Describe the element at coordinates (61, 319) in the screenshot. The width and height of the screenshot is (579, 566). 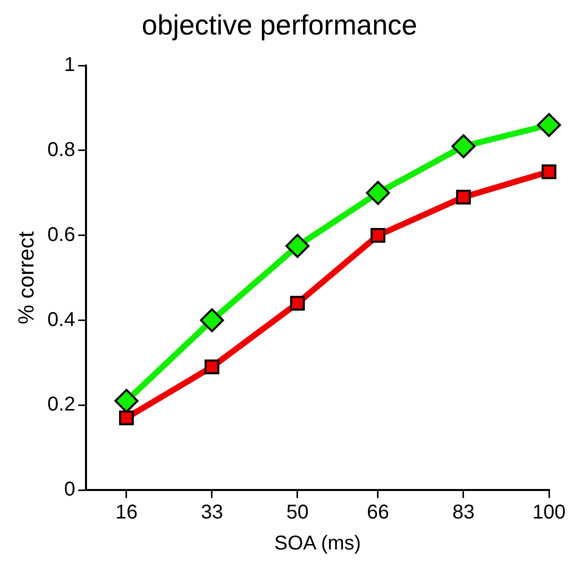
I see `y-tick-label: 0.4` at that location.